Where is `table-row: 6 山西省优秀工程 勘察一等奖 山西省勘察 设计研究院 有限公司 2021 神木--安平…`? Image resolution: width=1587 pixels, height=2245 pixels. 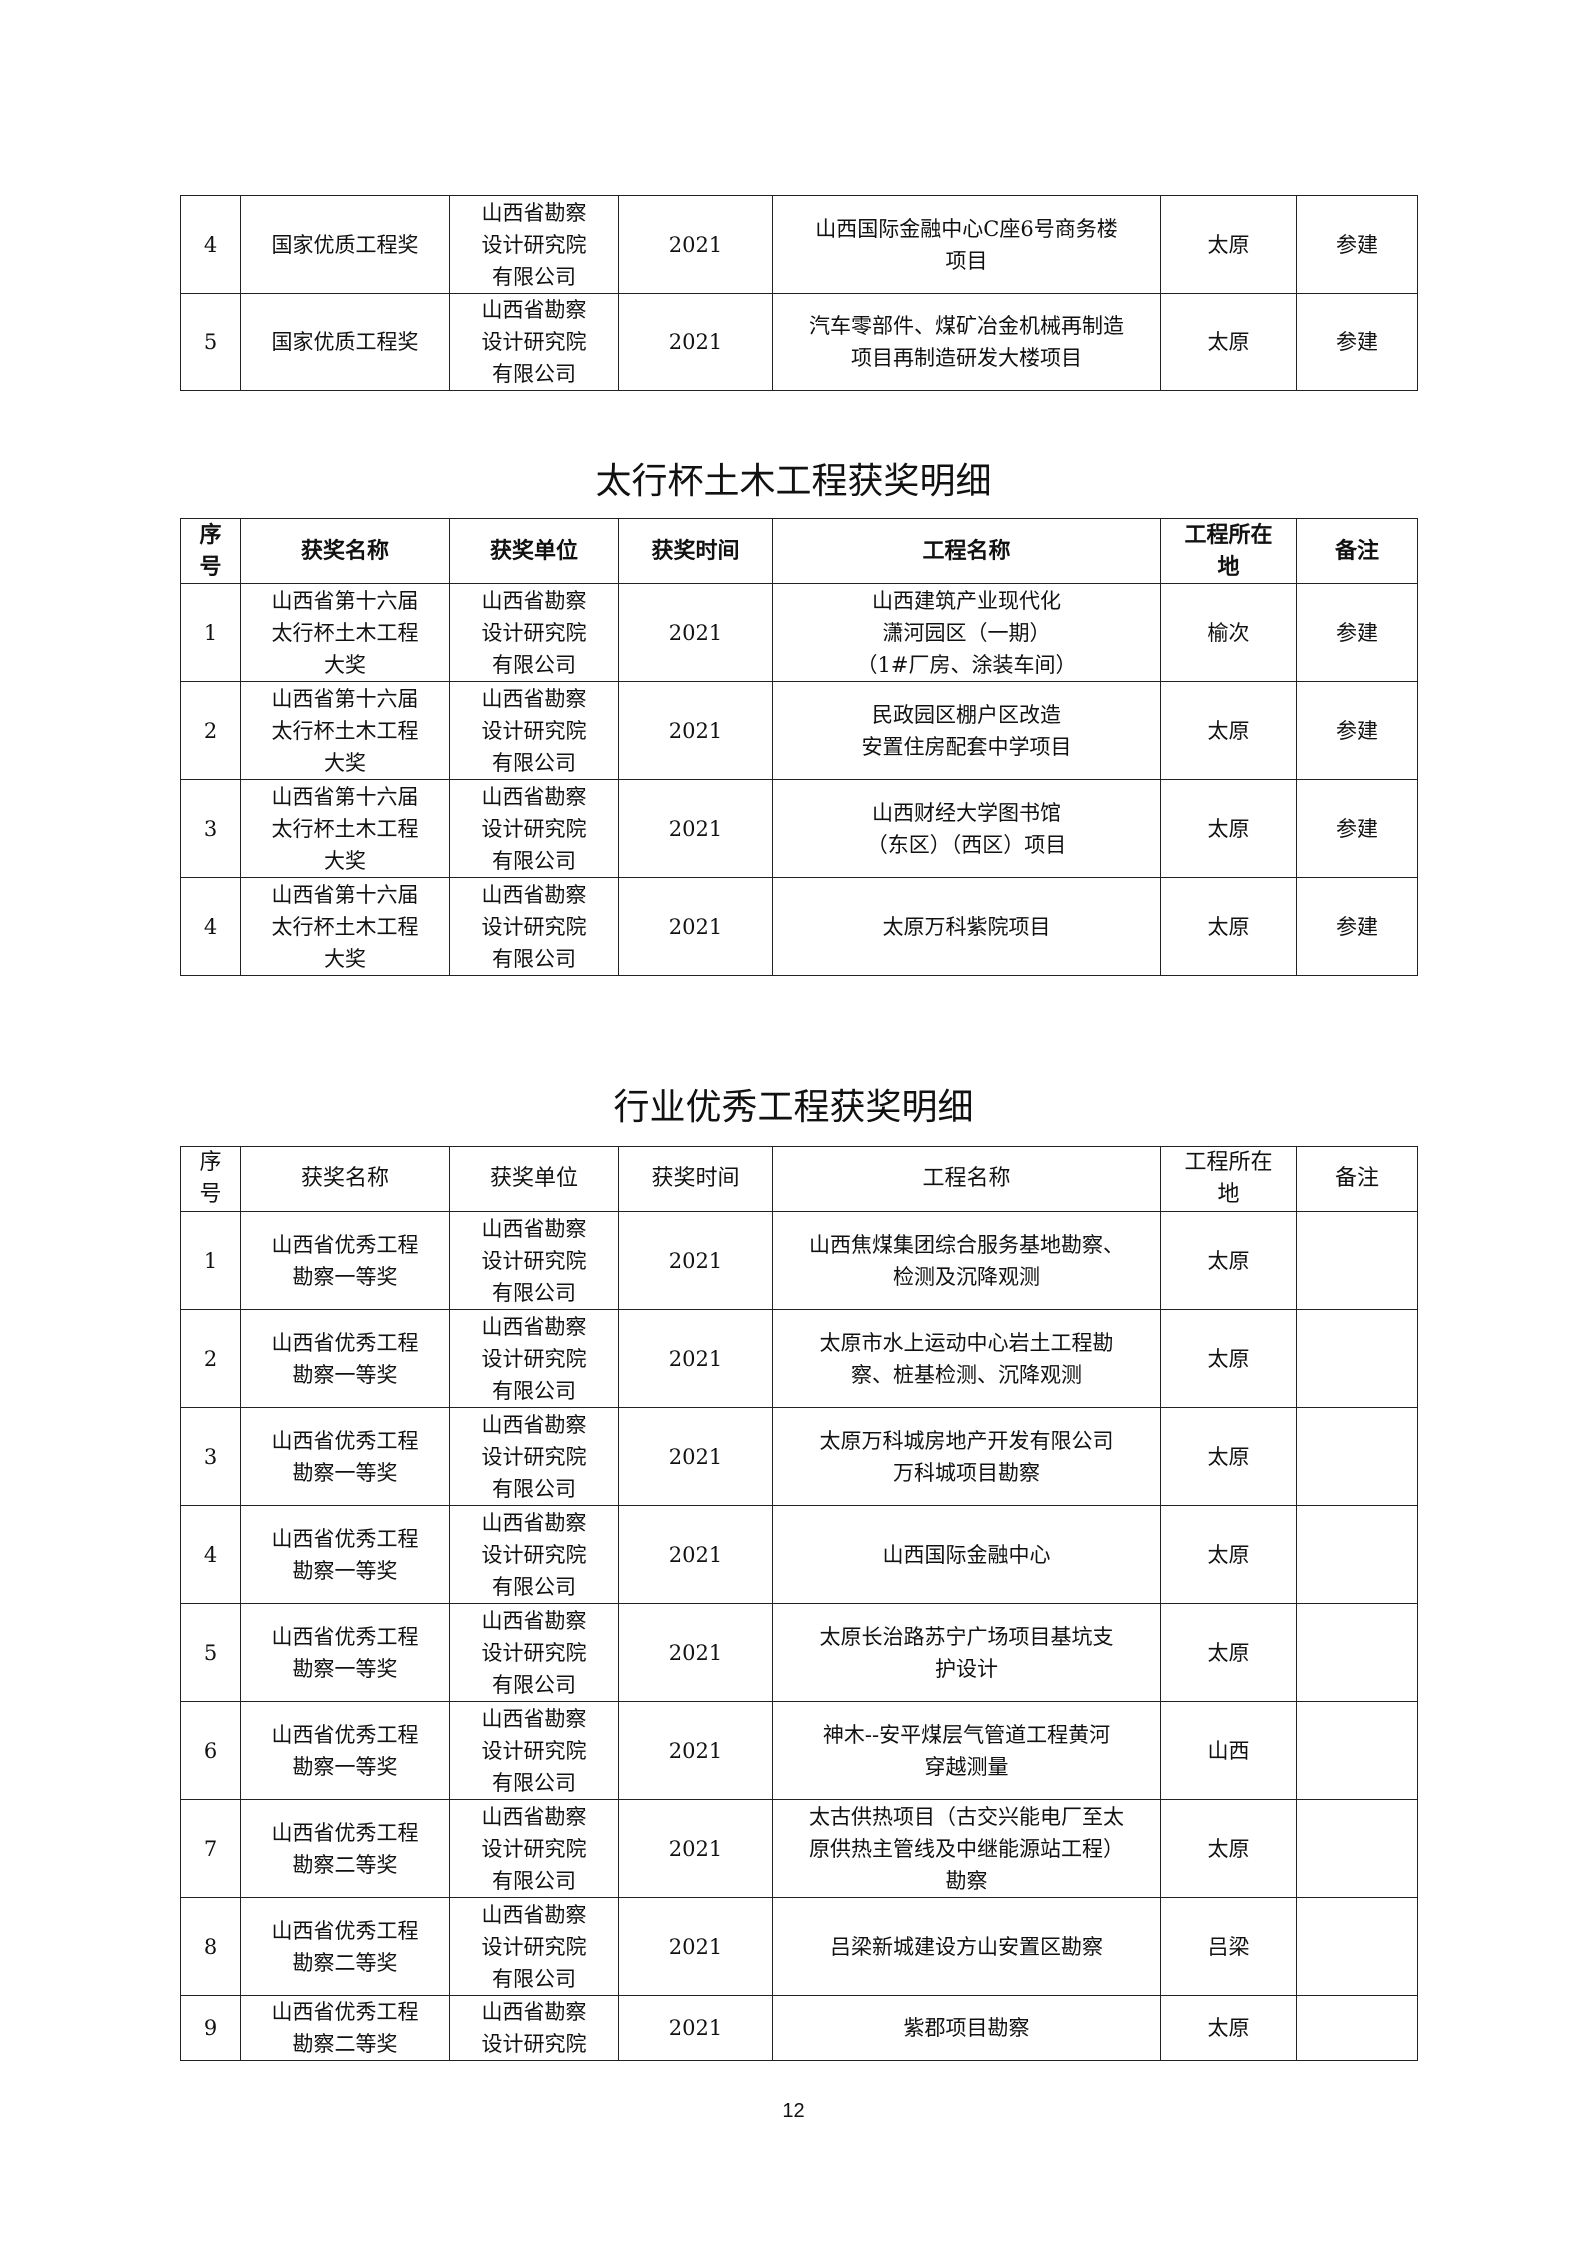 table-row: 6 山西省优秀工程 勘察一等奖 山西省勘察 设计研究院 有限公司 2021 神木--安平… is located at coordinates (799, 1750).